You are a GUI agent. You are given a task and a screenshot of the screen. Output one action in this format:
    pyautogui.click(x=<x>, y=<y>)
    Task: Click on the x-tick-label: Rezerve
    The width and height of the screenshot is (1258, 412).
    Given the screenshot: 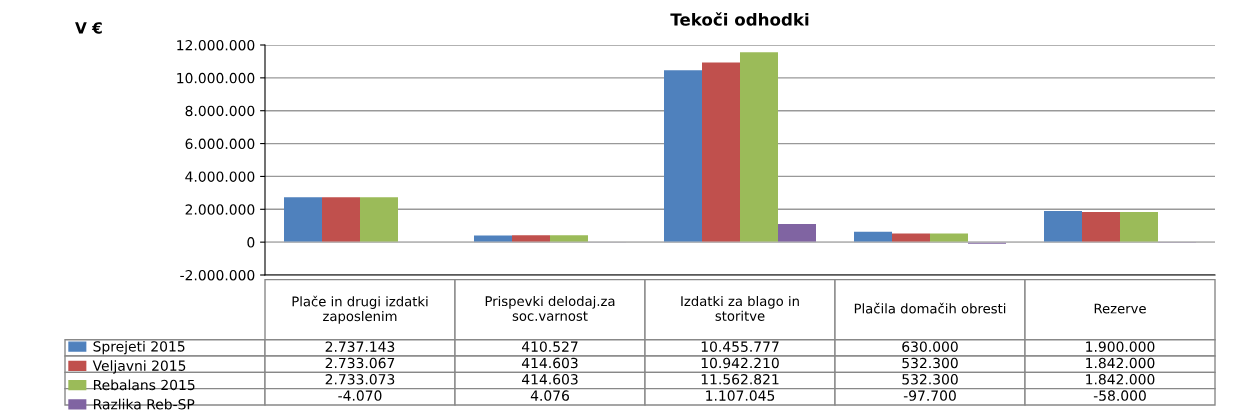 What is the action you would take?
    pyautogui.click(x=1120, y=308)
    